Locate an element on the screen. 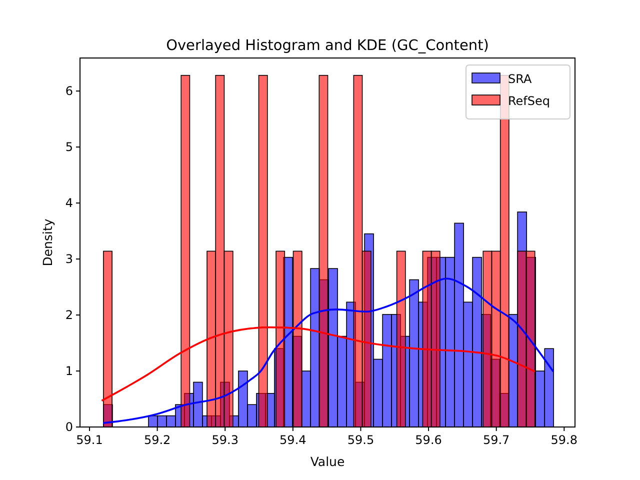 Image resolution: width=640 pixels, height=480 pixels. x-tick-label: 59.3 is located at coordinates (225, 440).